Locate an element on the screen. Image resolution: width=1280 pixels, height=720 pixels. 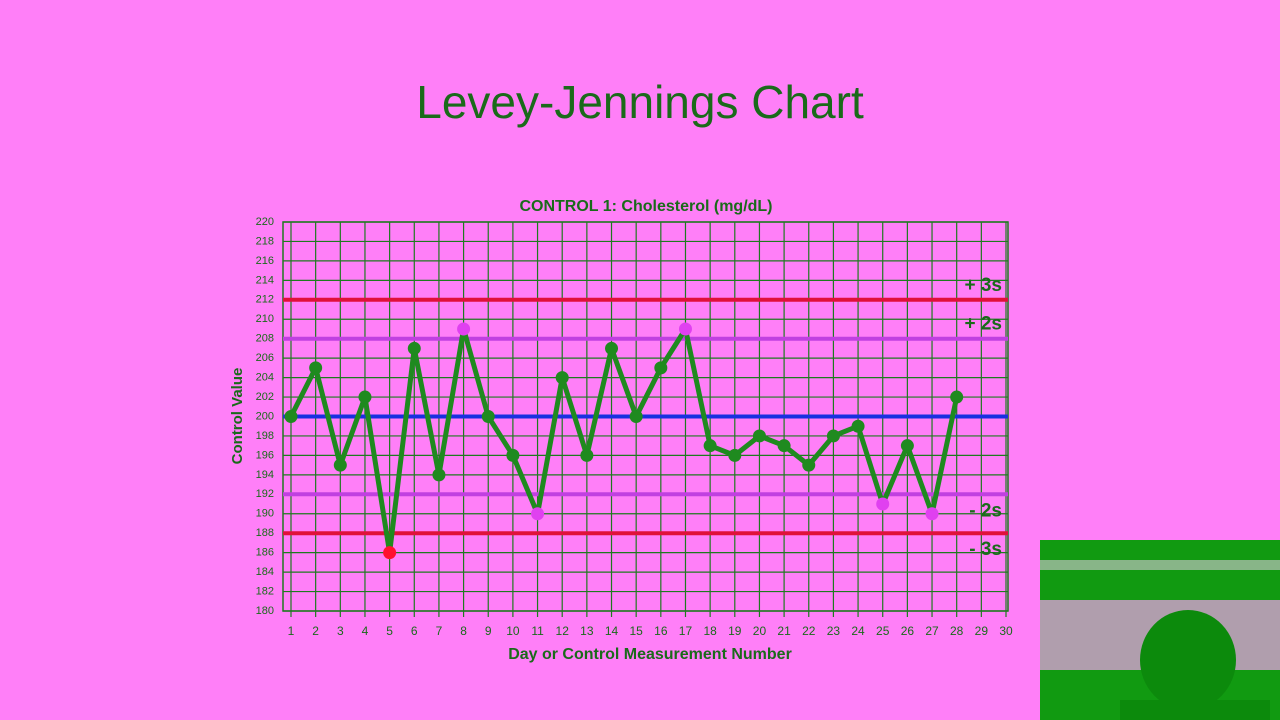
x-tick-label: 28 is located at coordinates (957, 631).